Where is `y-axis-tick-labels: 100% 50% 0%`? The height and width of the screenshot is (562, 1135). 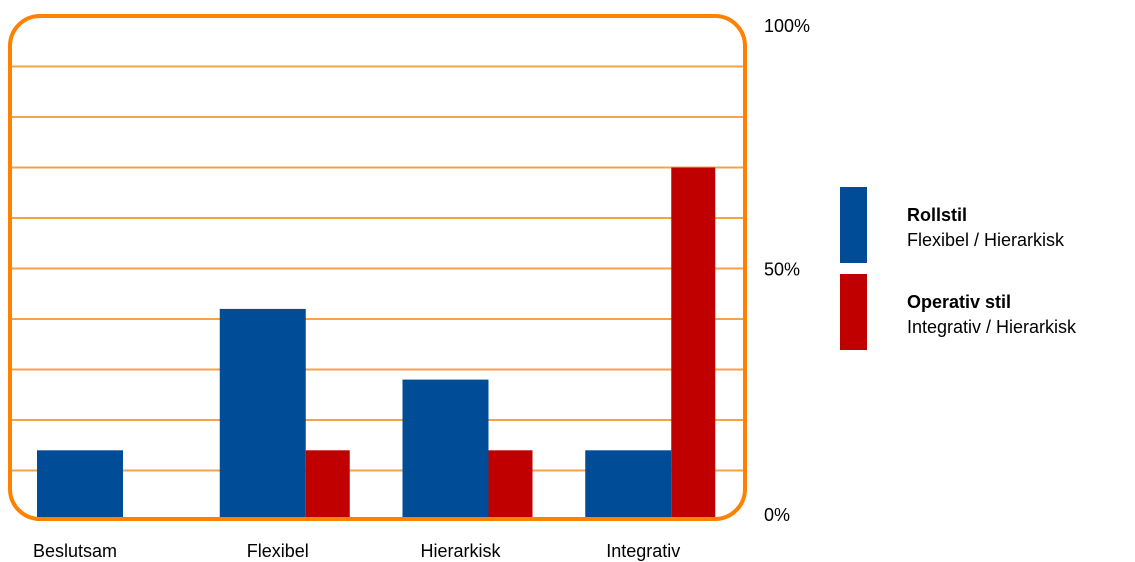 y-axis-tick-labels: 100% 50% 0% is located at coordinates (787, 270).